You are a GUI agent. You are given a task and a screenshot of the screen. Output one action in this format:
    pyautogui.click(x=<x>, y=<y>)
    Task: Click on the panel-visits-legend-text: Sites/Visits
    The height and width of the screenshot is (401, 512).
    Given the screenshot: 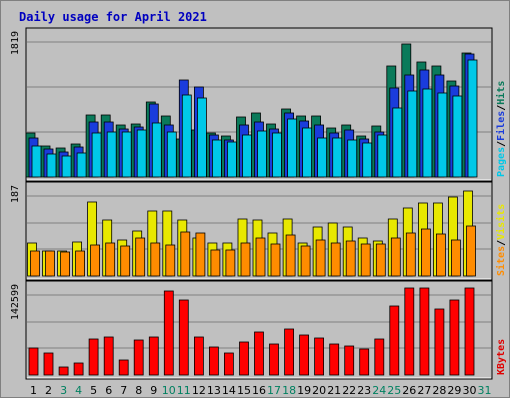 What is the action you would take?
    pyautogui.click(x=501, y=240)
    